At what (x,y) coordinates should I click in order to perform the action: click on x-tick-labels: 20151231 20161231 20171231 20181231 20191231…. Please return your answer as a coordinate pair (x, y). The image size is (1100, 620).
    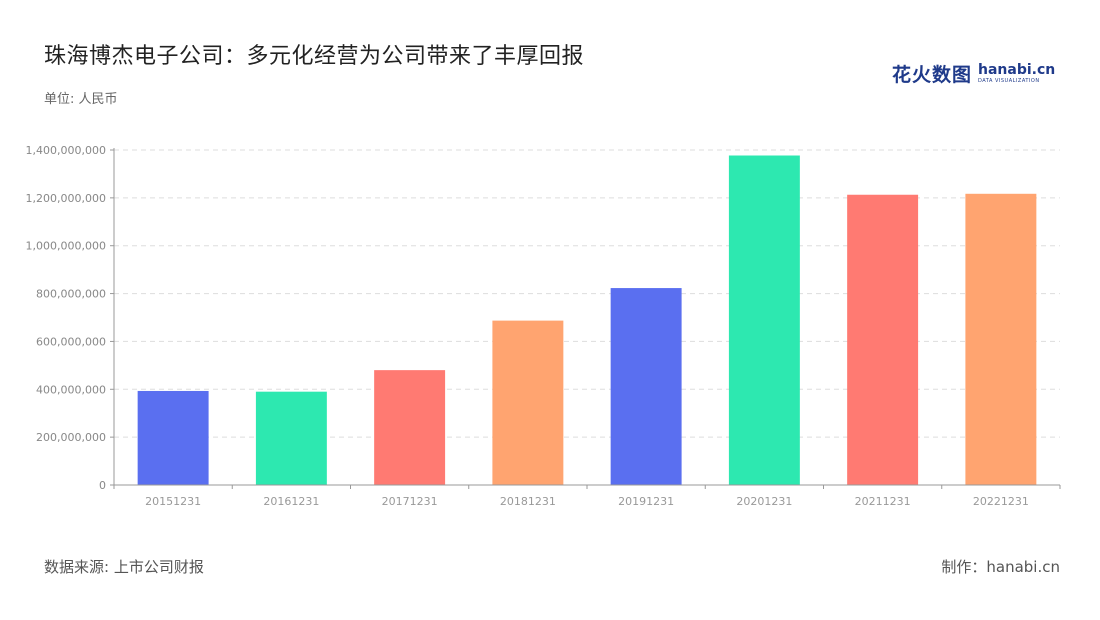
    Looking at the image, I should click on (587, 496).